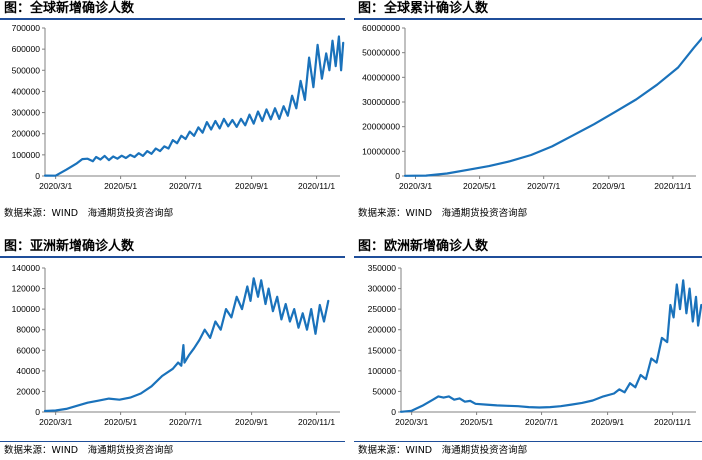  I want to click on y-tick-label: 20000000, so click(381, 127).